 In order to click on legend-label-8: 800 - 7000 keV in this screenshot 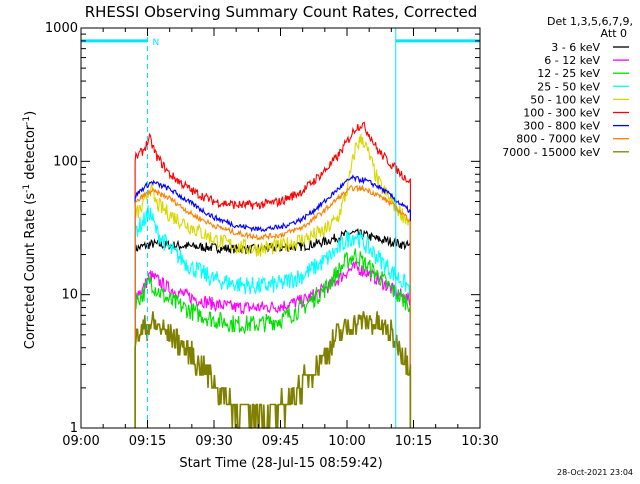, I will do `click(558, 139)`.